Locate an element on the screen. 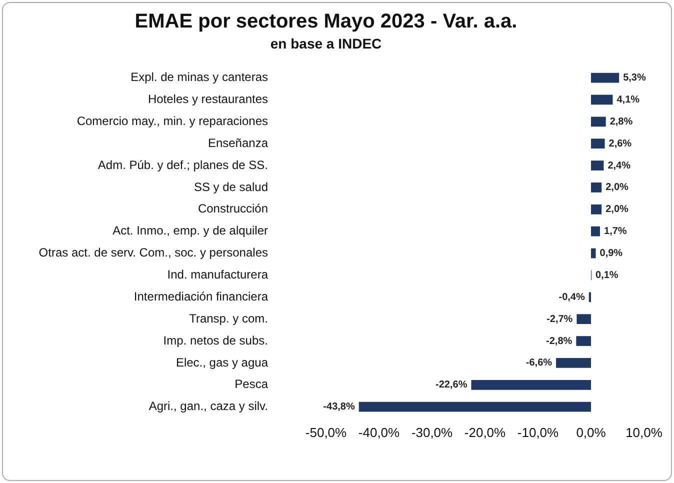 The width and height of the screenshot is (674, 483). x-tick-label: -50,0% is located at coordinates (326, 432).